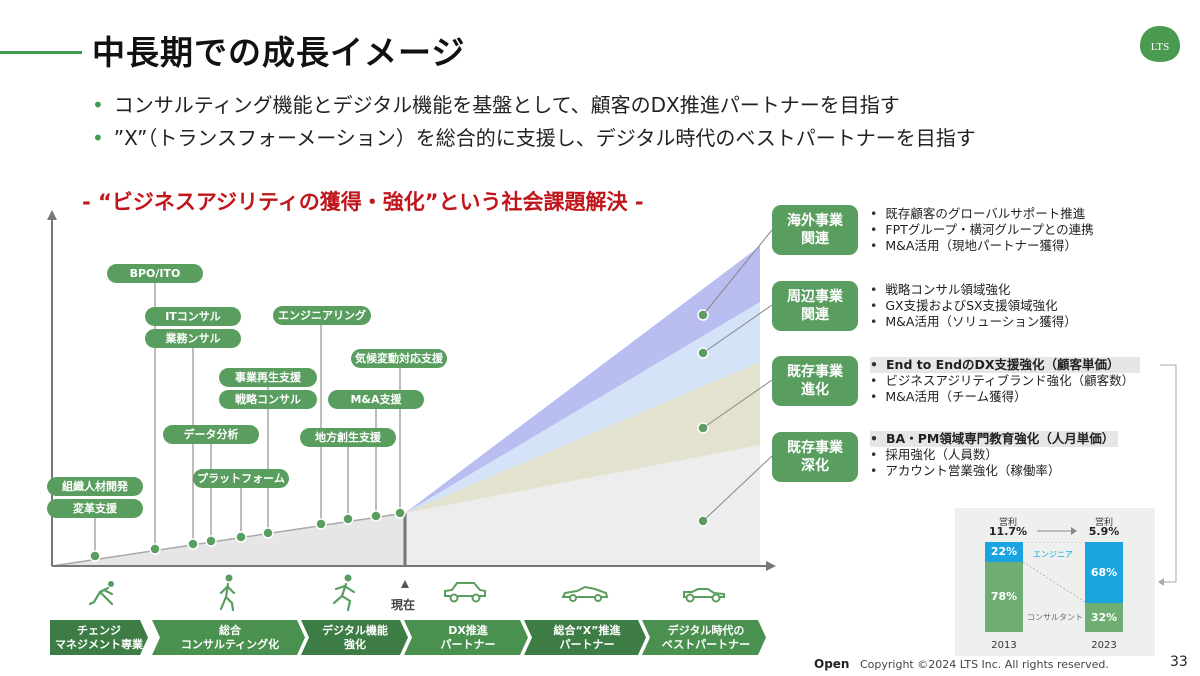 Image resolution: width=1200 pixels, height=676 pixels. What do you see at coordinates (99, 644) in the screenshot?
I see `stage-line2: マネジメント専業` at bounding box center [99, 644].